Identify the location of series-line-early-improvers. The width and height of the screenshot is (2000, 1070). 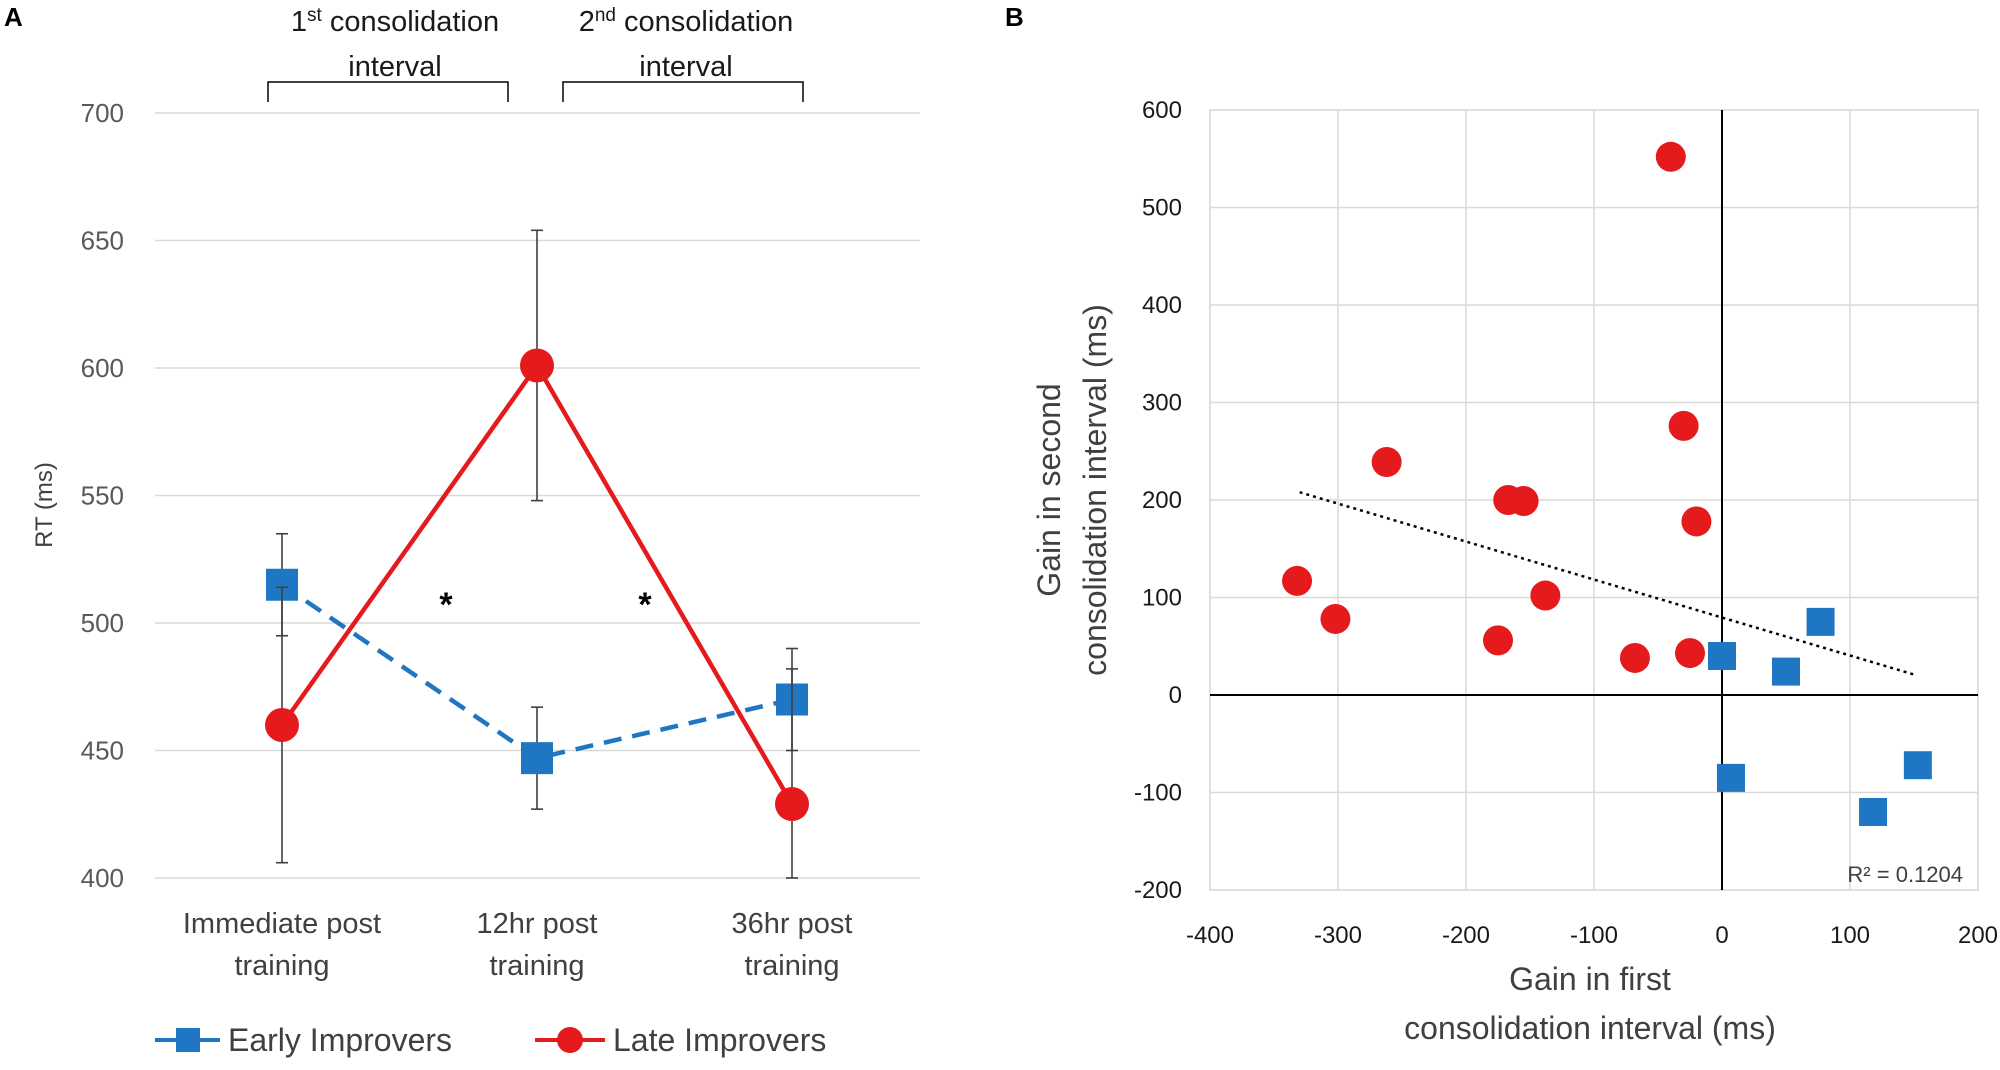
(536, 671).